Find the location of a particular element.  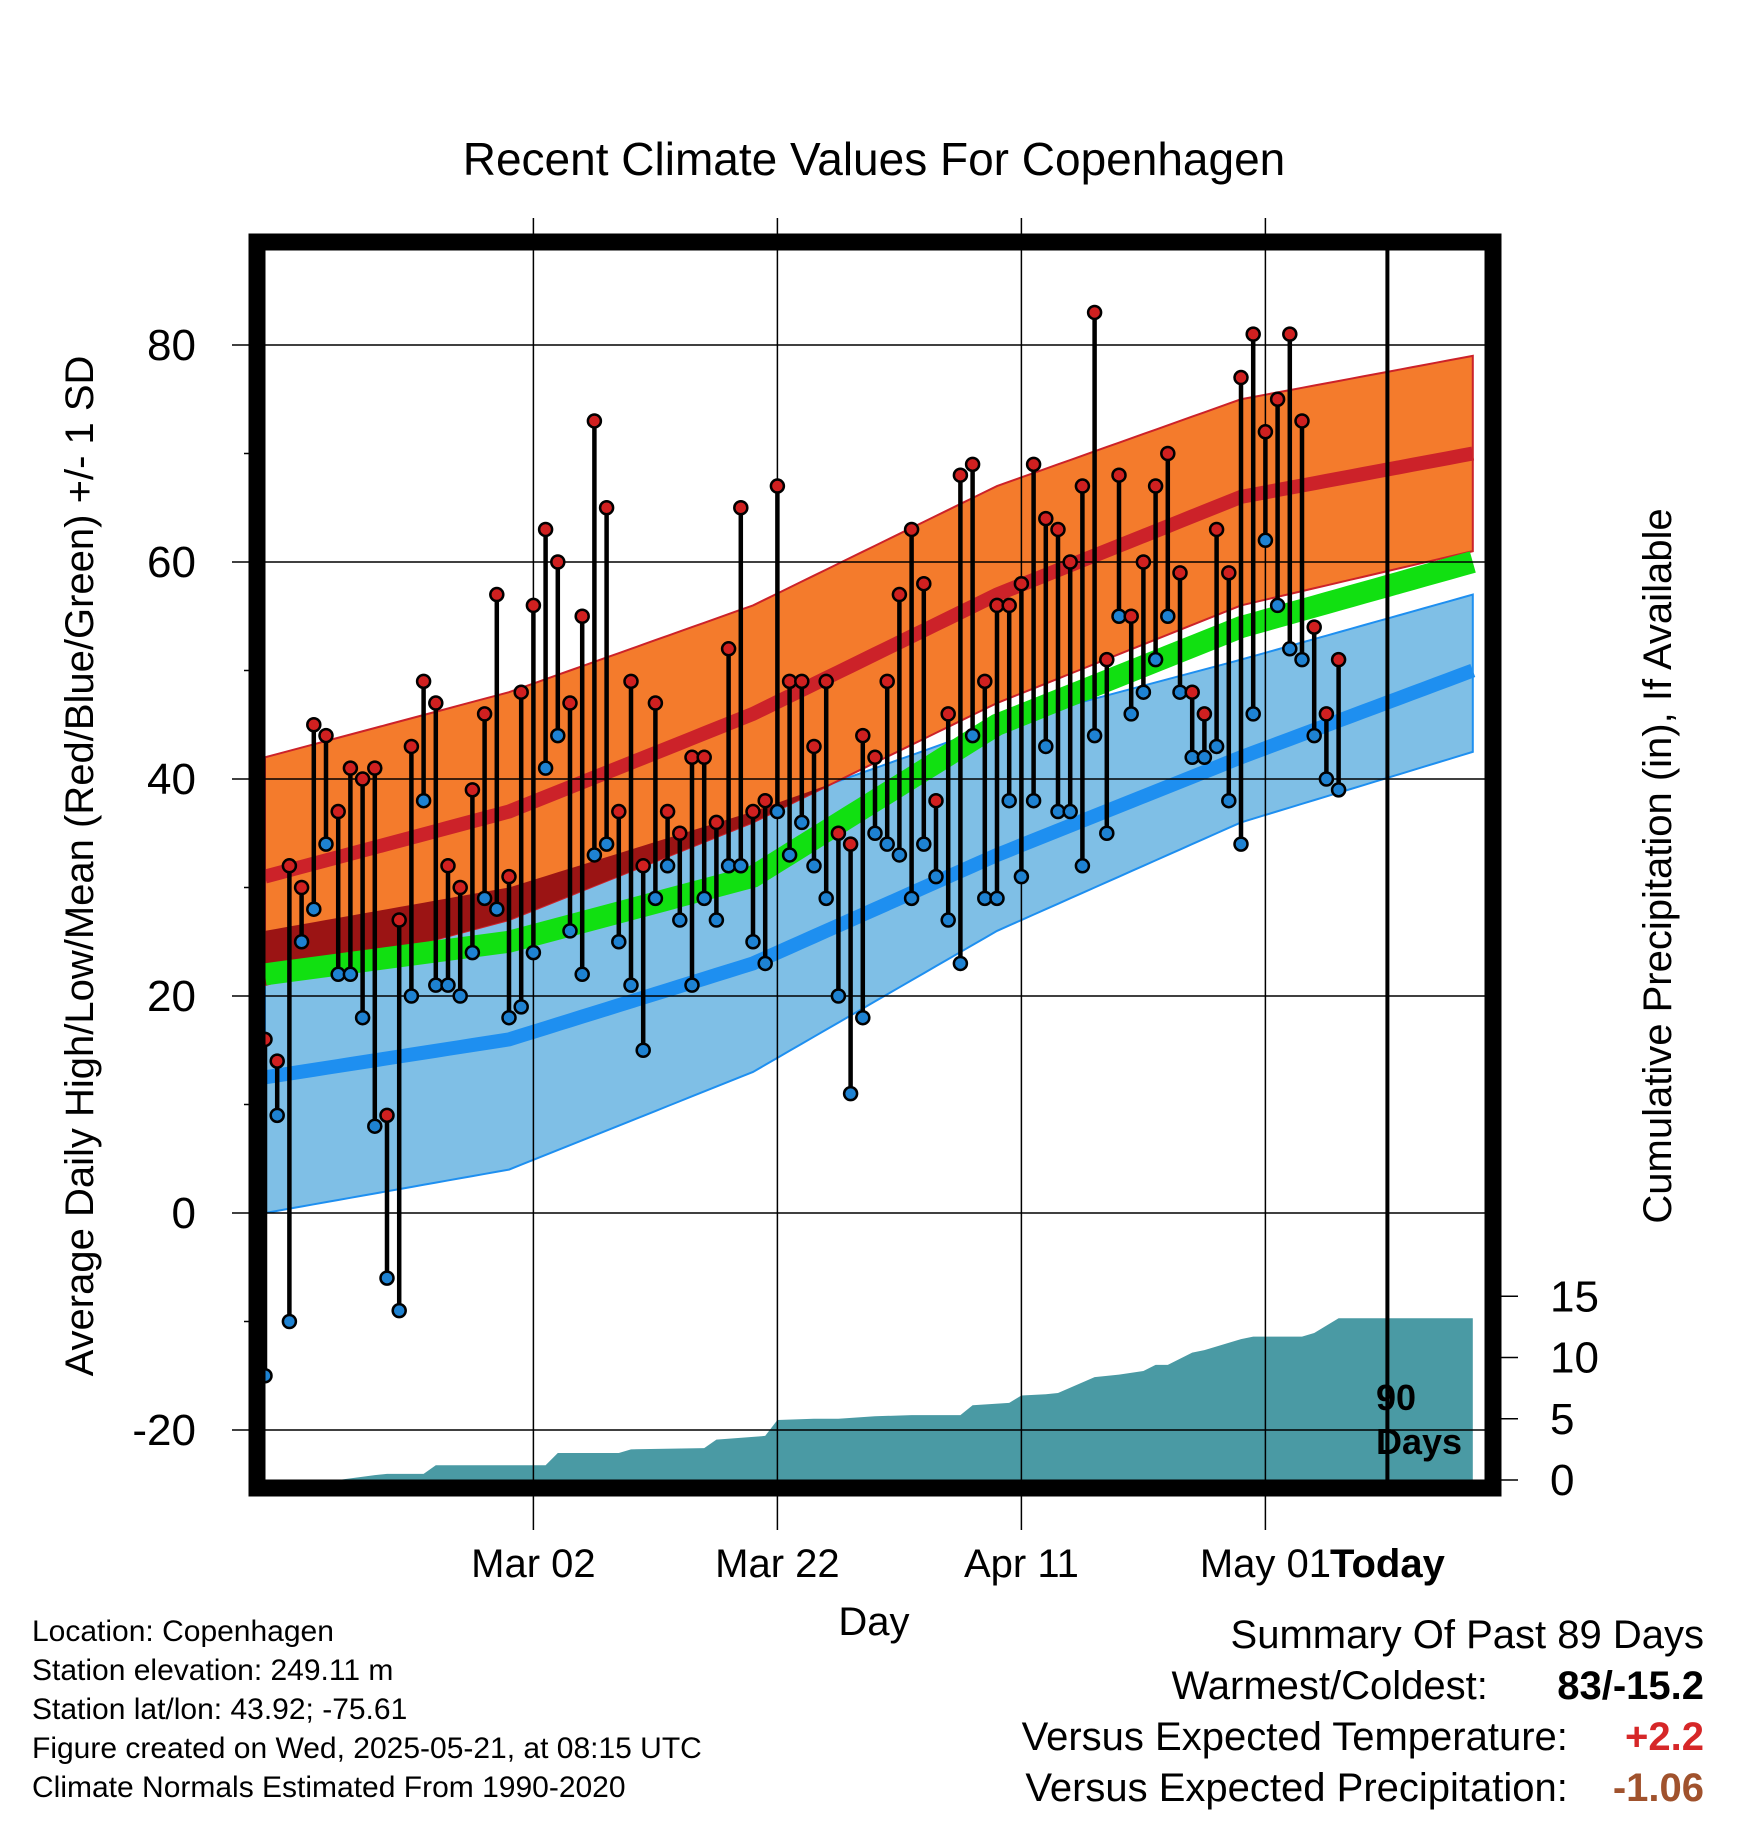

latlon-text: Station lat/lon: 43.92; -75.61 is located at coordinates (220, 1709).